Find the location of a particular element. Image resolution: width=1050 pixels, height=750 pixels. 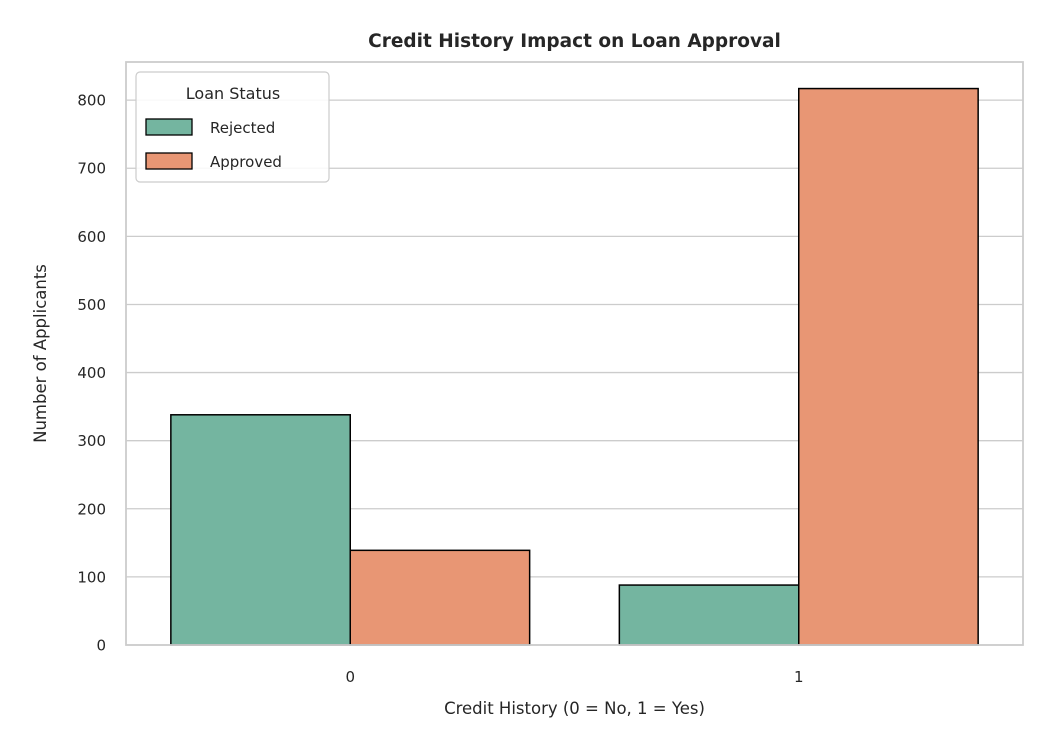

y-tick-labels: 0 100 200 300 400 500 600 700 800 is located at coordinates (91, 373).